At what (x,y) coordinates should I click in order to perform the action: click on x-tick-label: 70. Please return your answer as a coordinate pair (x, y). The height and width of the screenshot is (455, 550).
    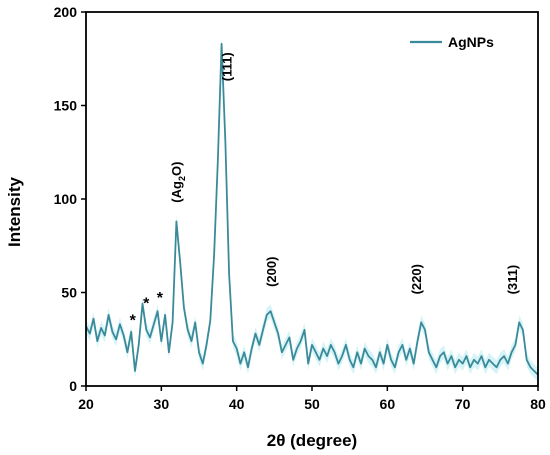
    Looking at the image, I should click on (463, 404).